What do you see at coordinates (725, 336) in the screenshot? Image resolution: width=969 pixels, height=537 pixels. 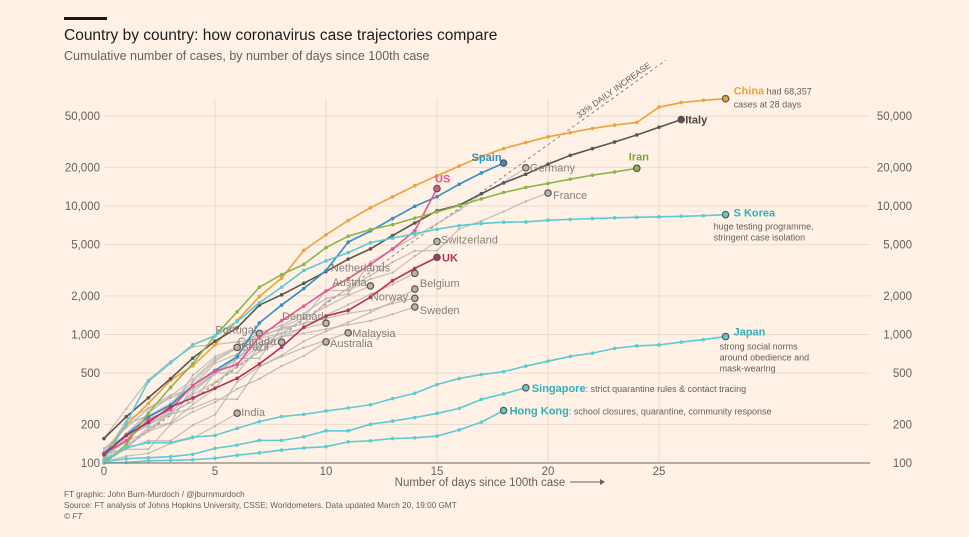 I see `endpoint-japan` at bounding box center [725, 336].